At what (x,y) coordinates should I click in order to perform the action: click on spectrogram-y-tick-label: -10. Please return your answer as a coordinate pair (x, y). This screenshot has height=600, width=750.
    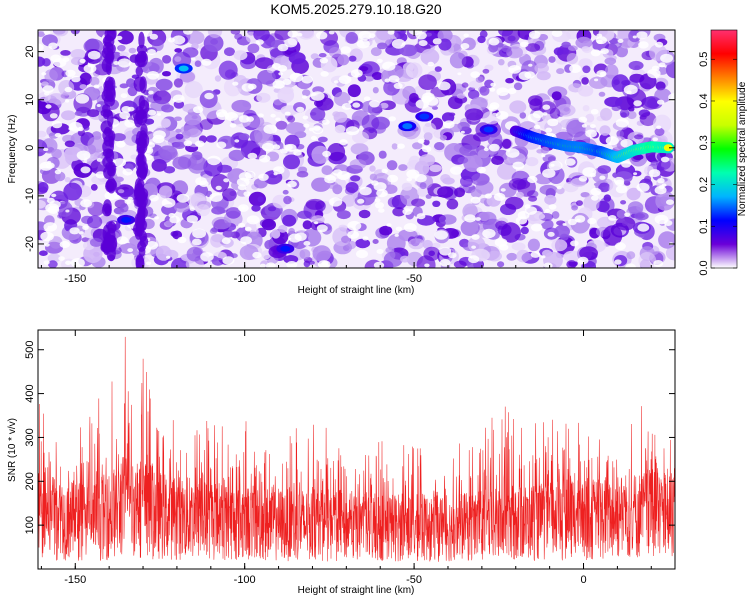
    Looking at the image, I should click on (30, 196).